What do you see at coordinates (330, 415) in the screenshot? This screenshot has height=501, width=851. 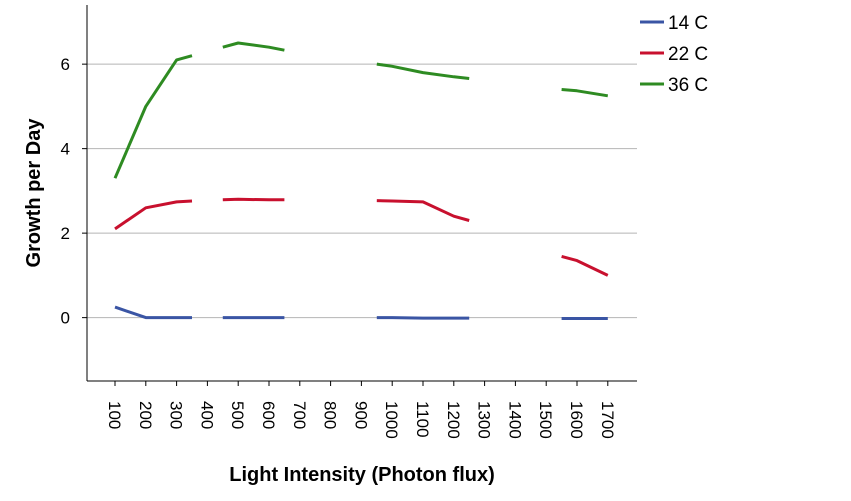 I see `x-tick-label: 800` at bounding box center [330, 415].